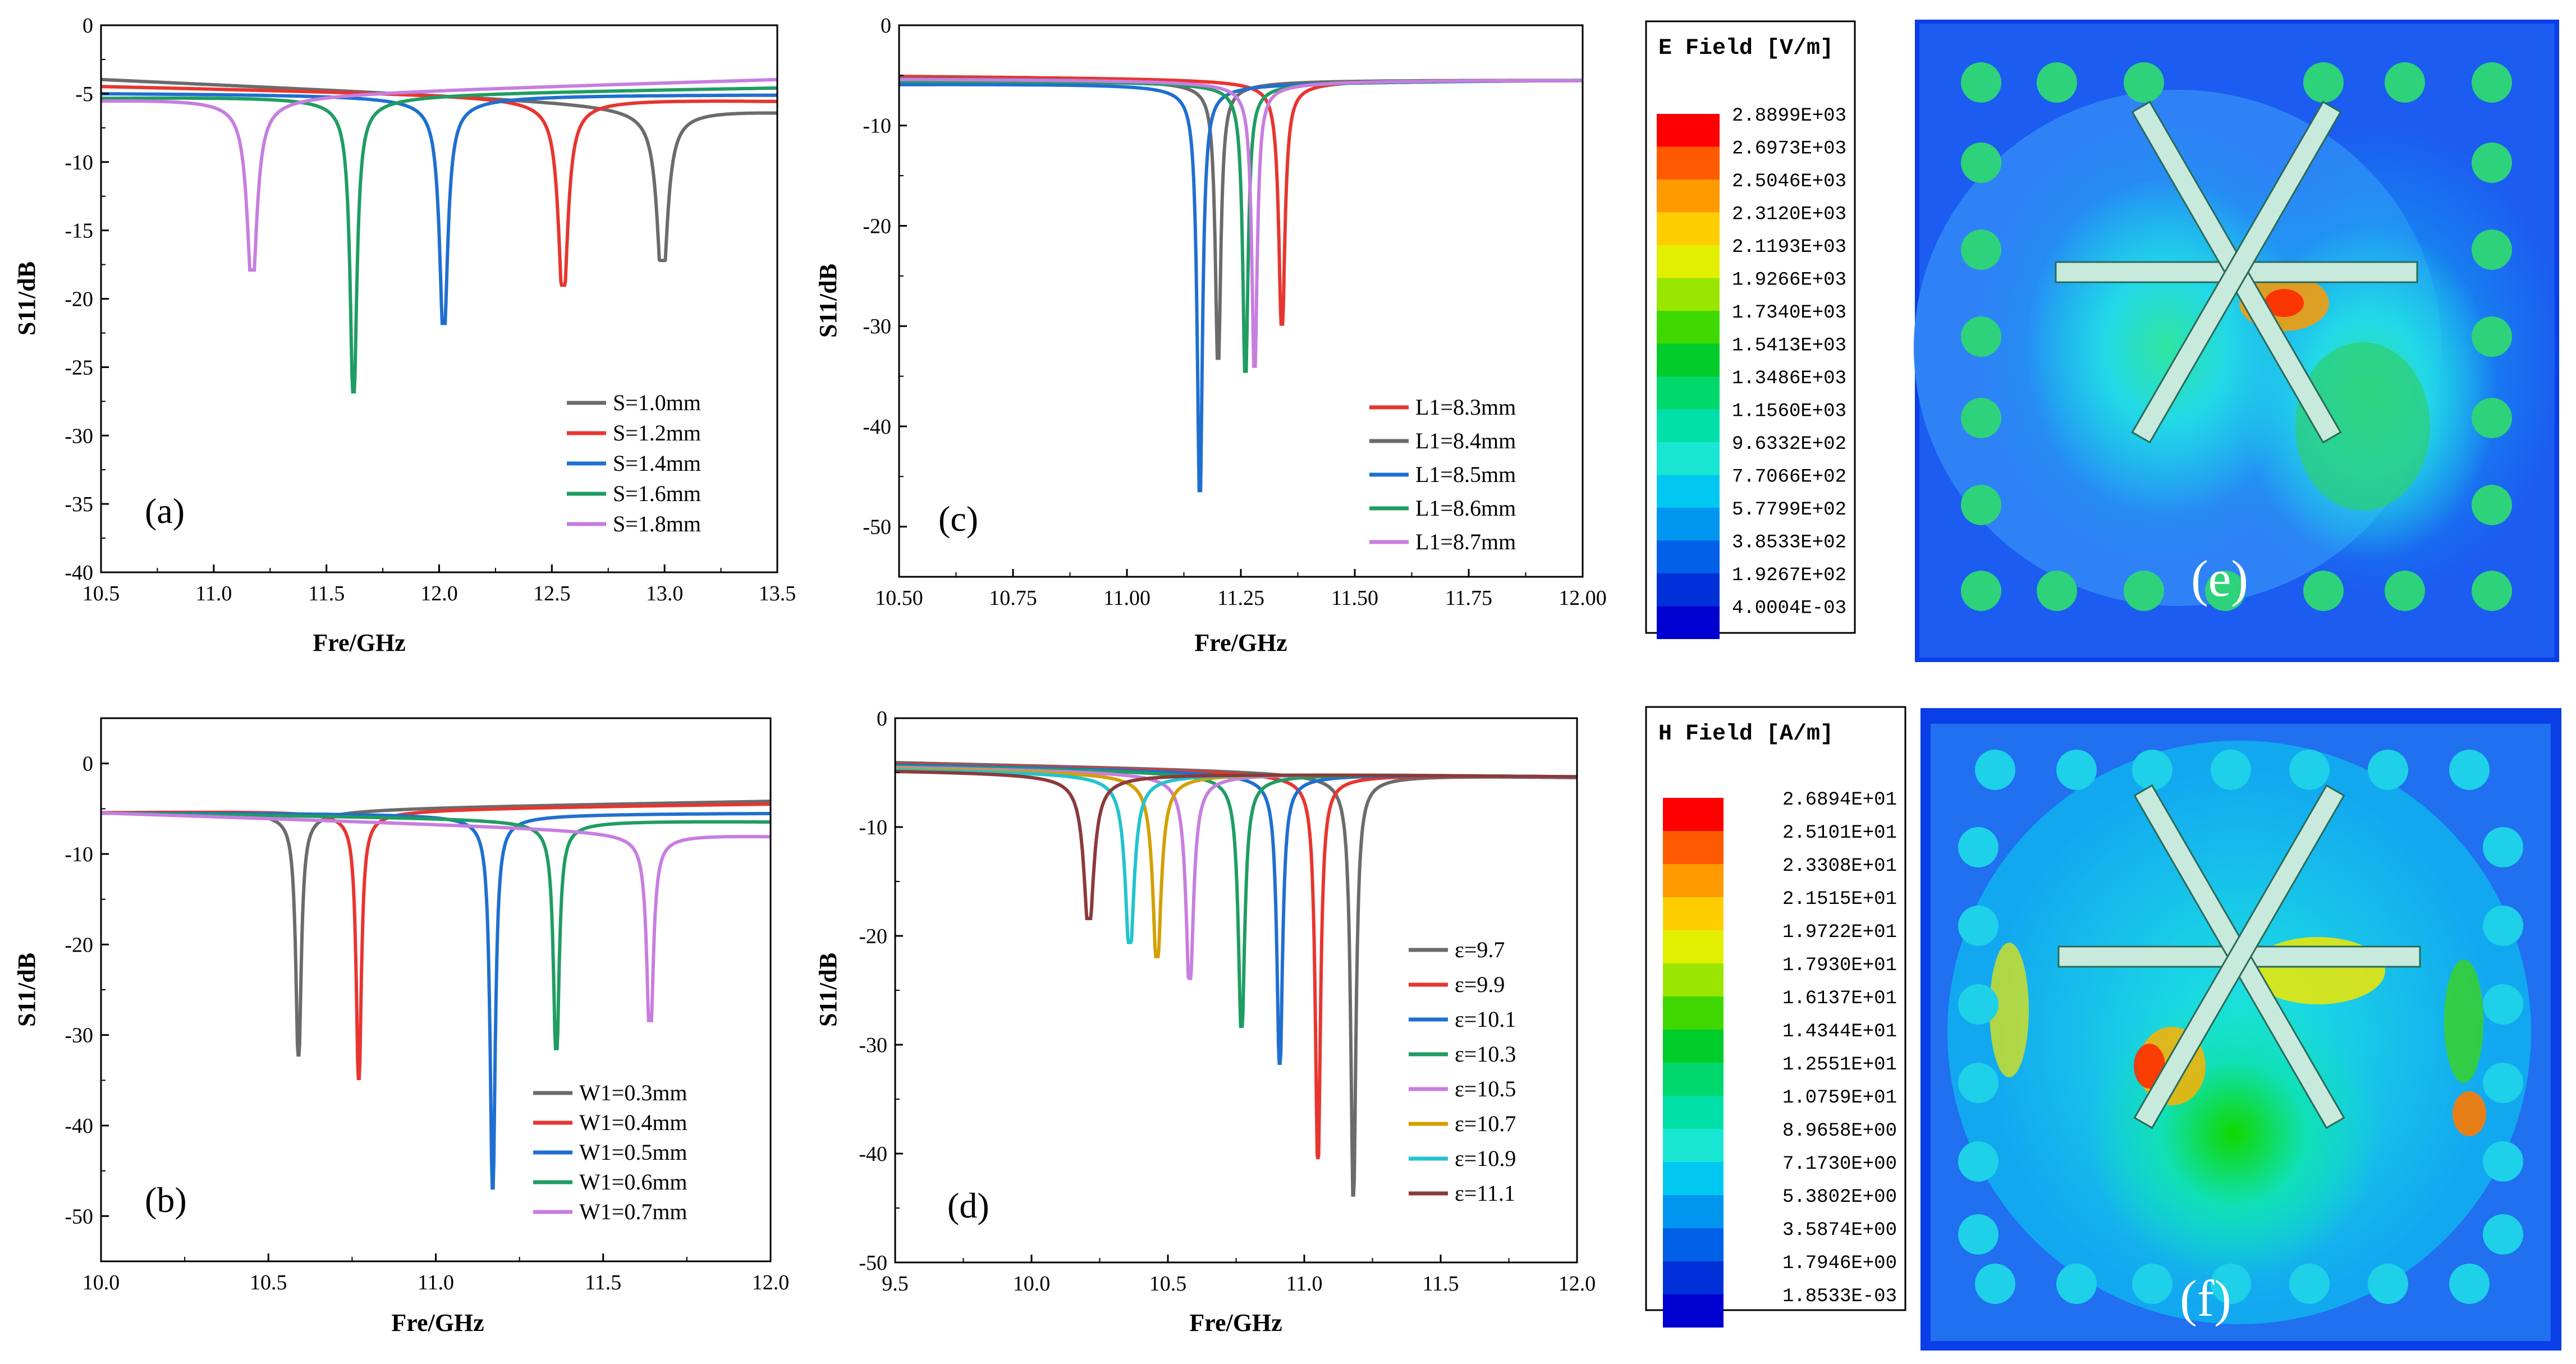 This screenshot has height=1364, width=2576. I want to click on scale-value: 2.3308E+01, so click(1839, 866).